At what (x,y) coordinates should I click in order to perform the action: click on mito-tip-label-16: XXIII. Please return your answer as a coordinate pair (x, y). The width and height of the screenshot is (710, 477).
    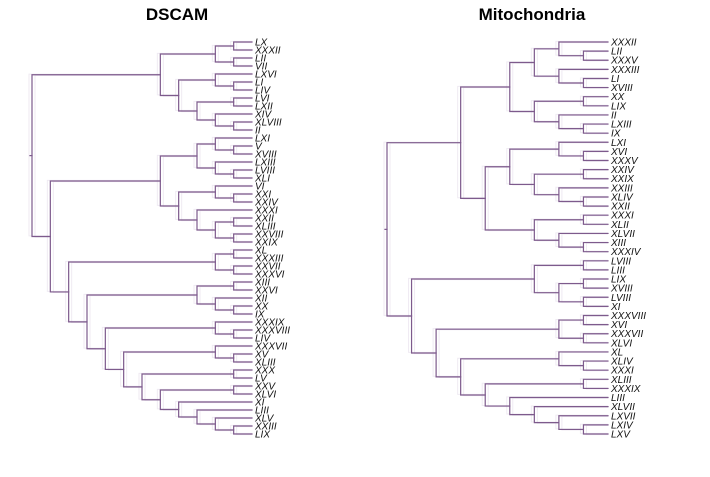
    Looking at the image, I should click on (621, 188).